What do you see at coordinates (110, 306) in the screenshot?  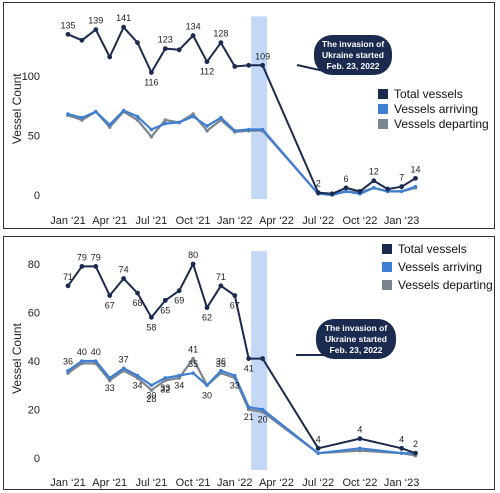 I see `data-label-total-vessels: 67` at bounding box center [110, 306].